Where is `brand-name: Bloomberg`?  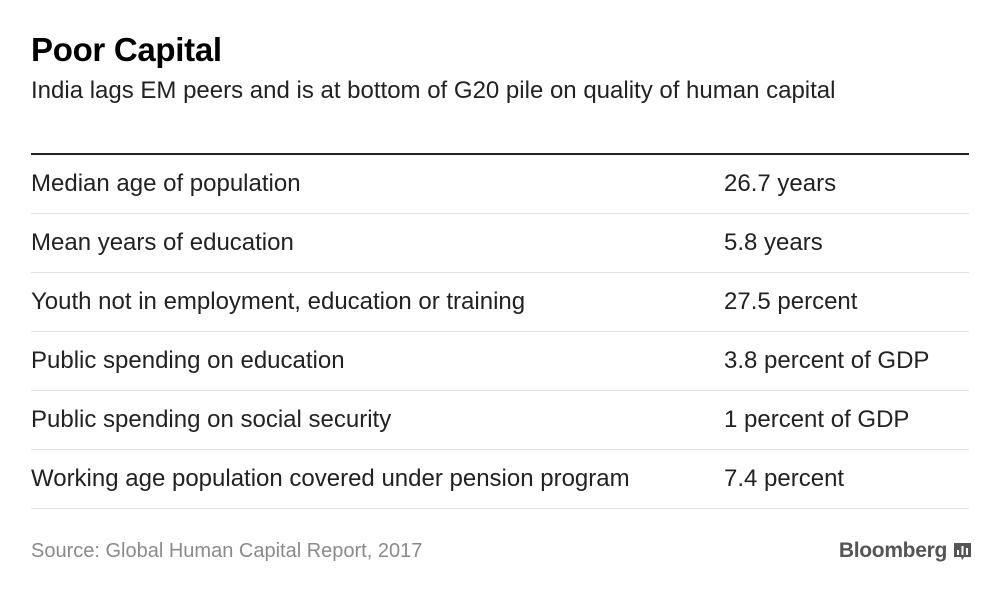
brand-name: Bloomberg is located at coordinates (892, 550).